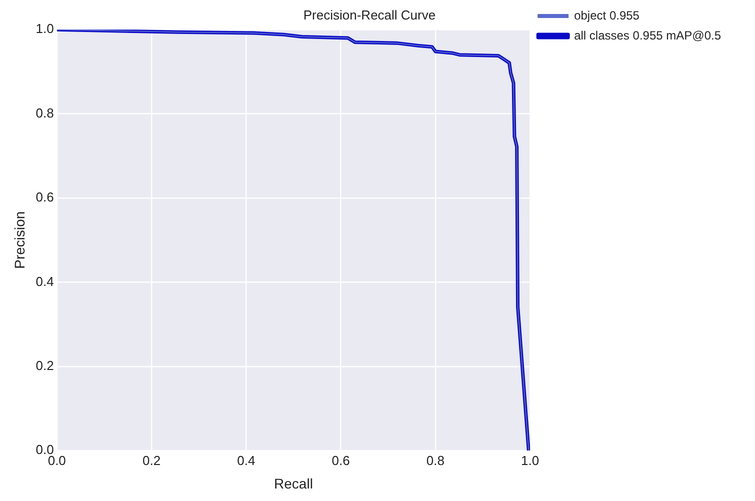  I want to click on y-tick-label: 0.6, so click(45, 197).